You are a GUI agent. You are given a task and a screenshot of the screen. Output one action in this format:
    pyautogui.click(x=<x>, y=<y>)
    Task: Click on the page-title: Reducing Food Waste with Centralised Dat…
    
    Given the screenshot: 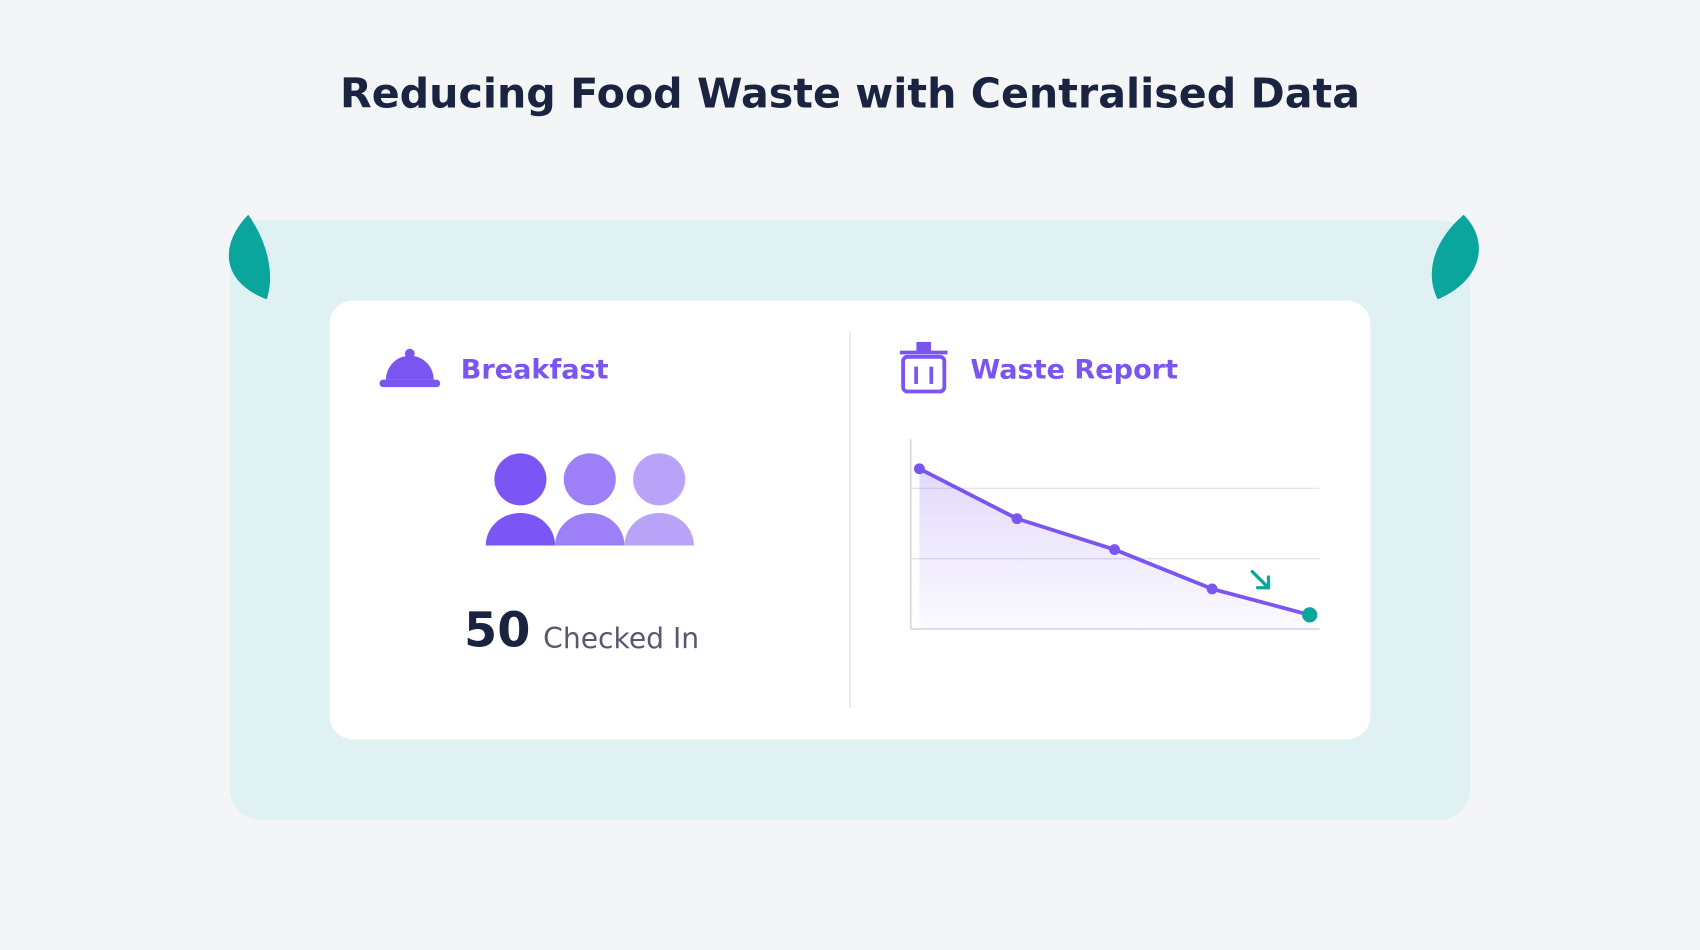 What is the action you would take?
    pyautogui.click(x=850, y=94)
    